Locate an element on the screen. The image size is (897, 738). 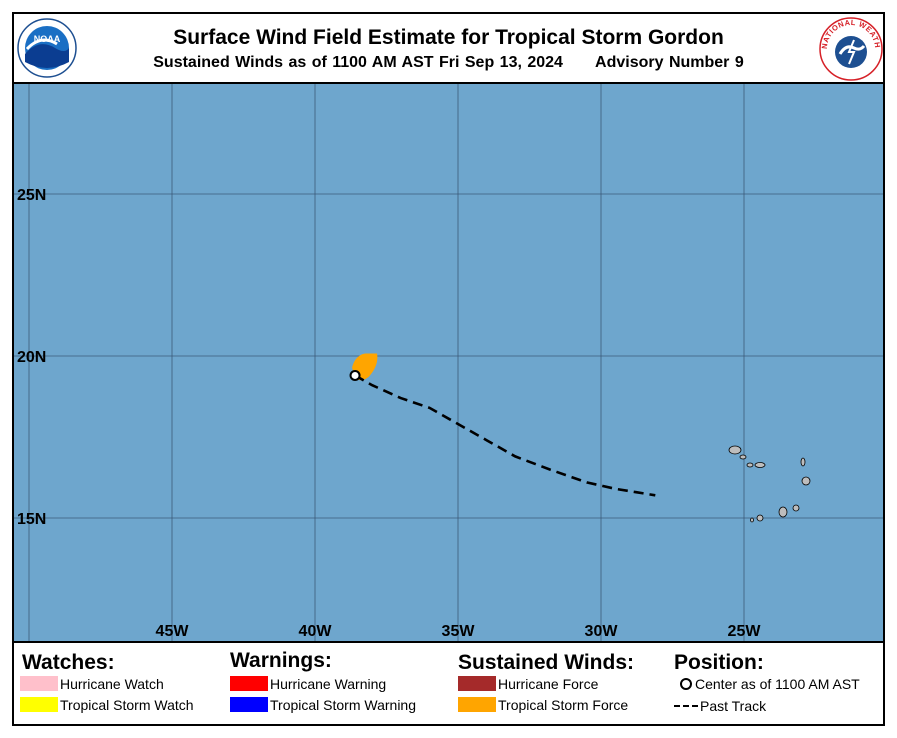
tropical-storm-watch-swatch is located at coordinates (39, 704).